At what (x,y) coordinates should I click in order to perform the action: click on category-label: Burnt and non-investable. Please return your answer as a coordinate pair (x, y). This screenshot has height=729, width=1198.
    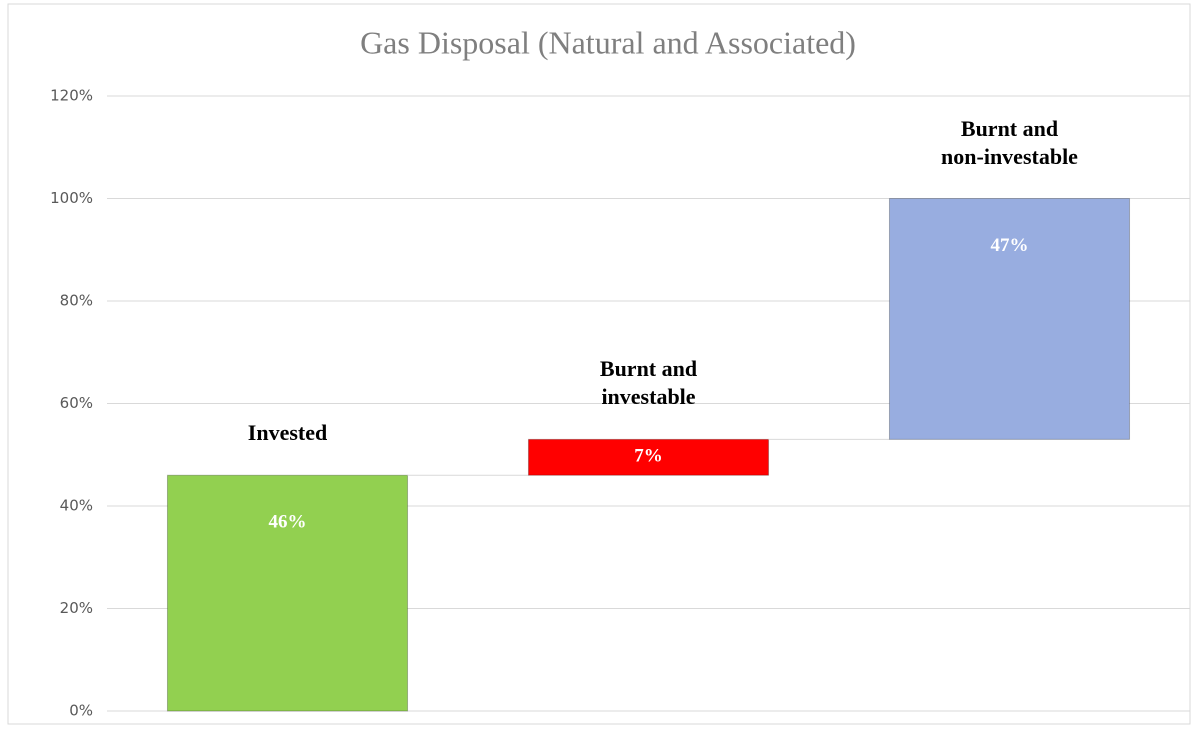
    Looking at the image, I should click on (1009, 142).